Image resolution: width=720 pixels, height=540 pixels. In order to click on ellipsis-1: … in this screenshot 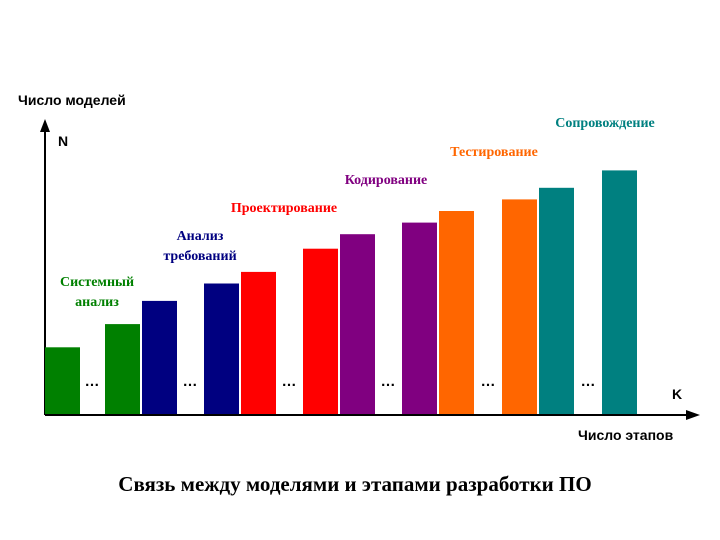, I will do `click(92, 381)`.